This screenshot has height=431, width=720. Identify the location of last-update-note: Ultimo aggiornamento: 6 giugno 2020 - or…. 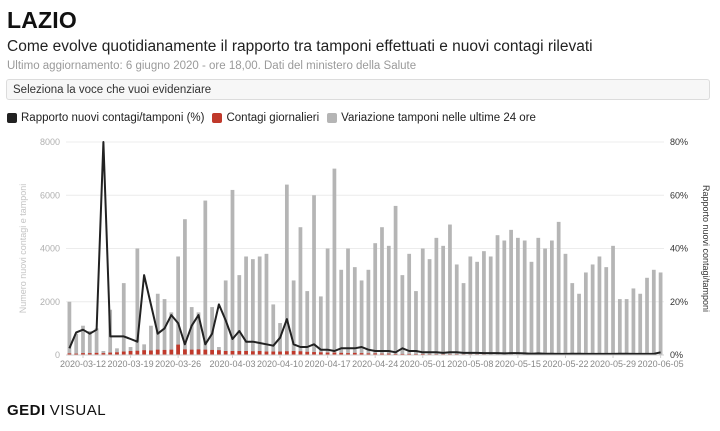
(212, 66).